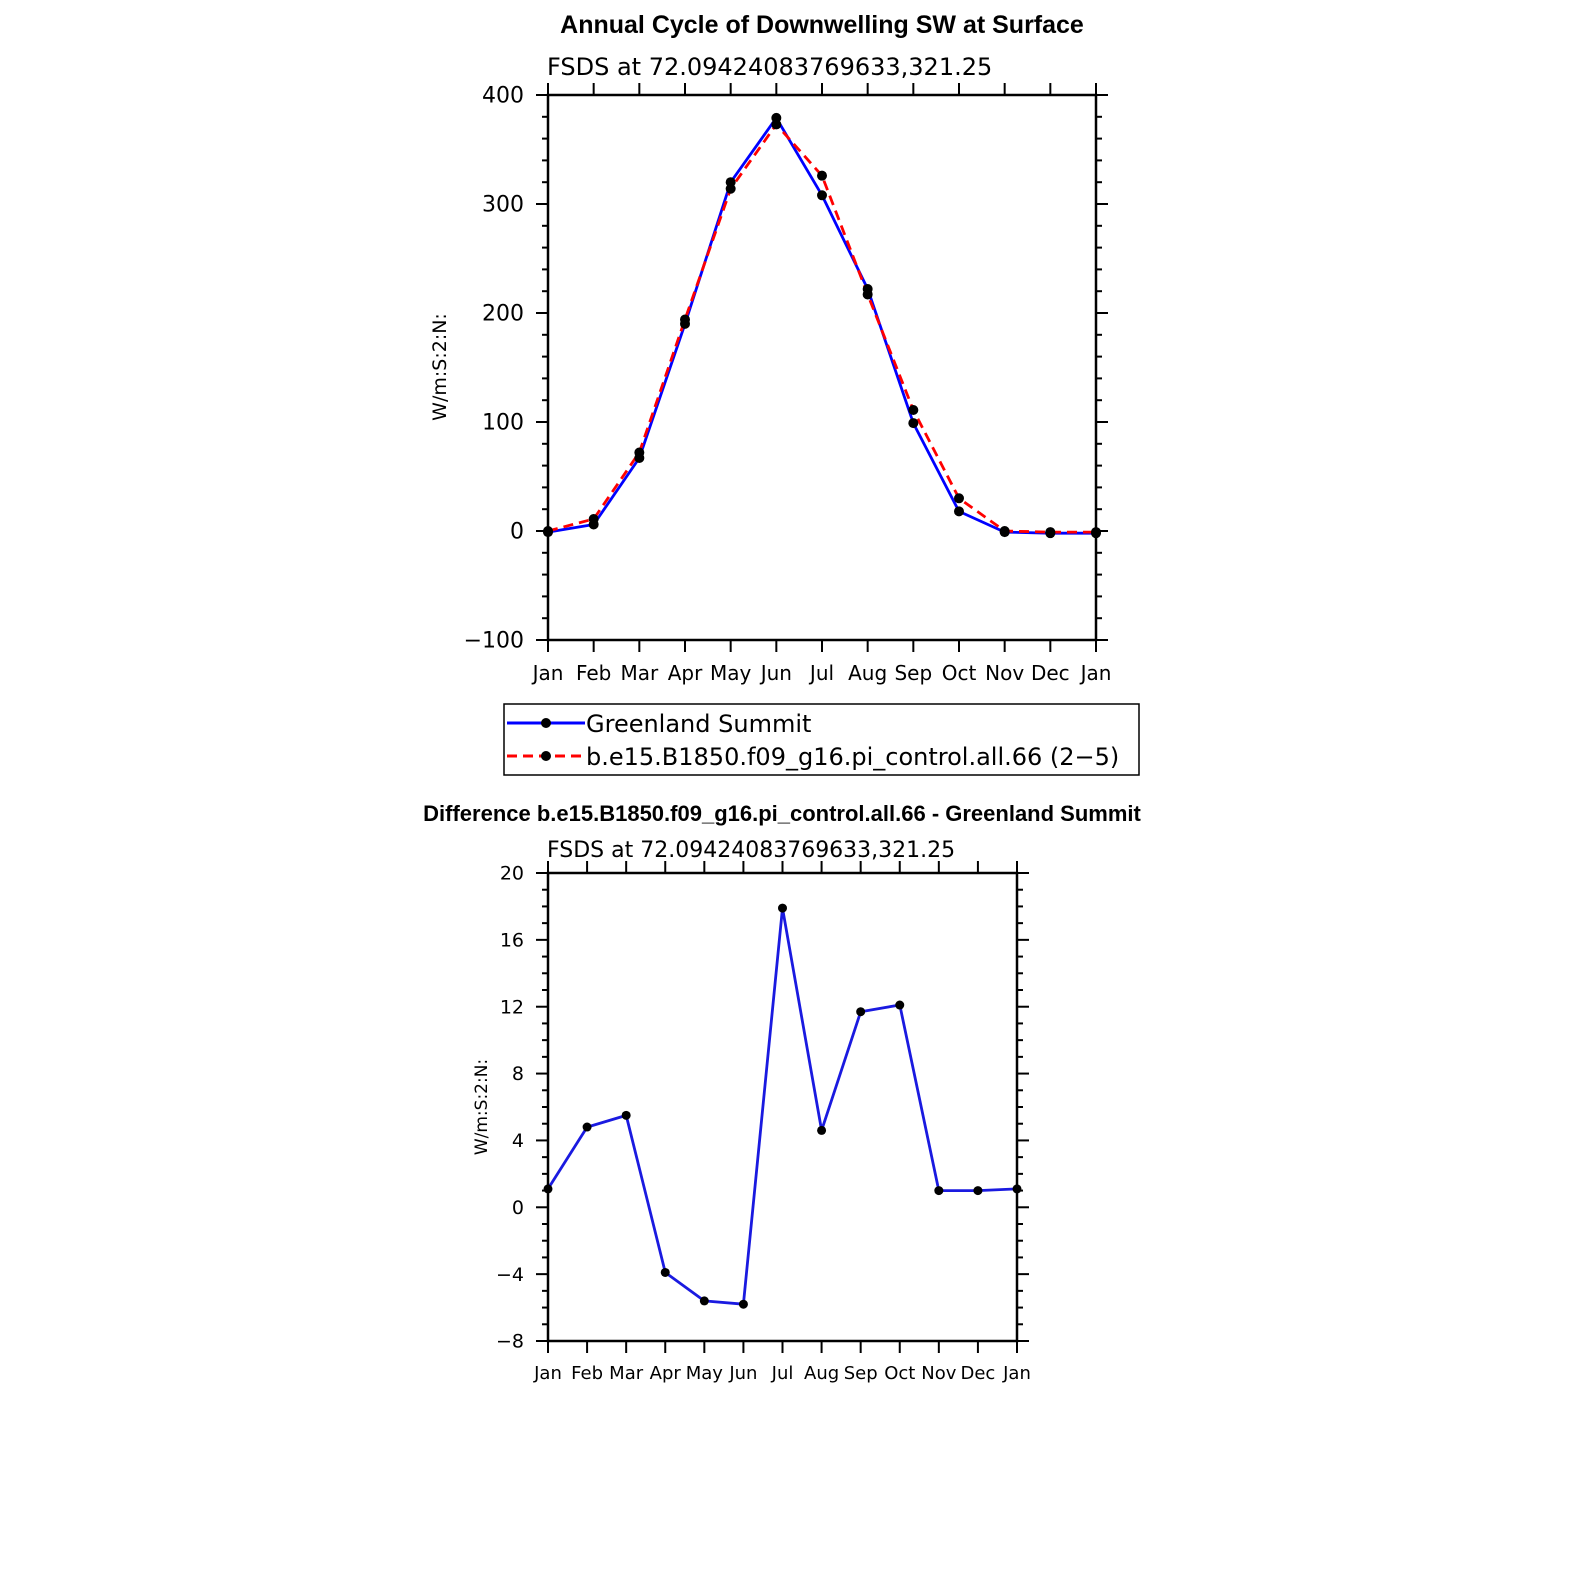  I want to click on y-tick-label: −8, so click(510, 1342).